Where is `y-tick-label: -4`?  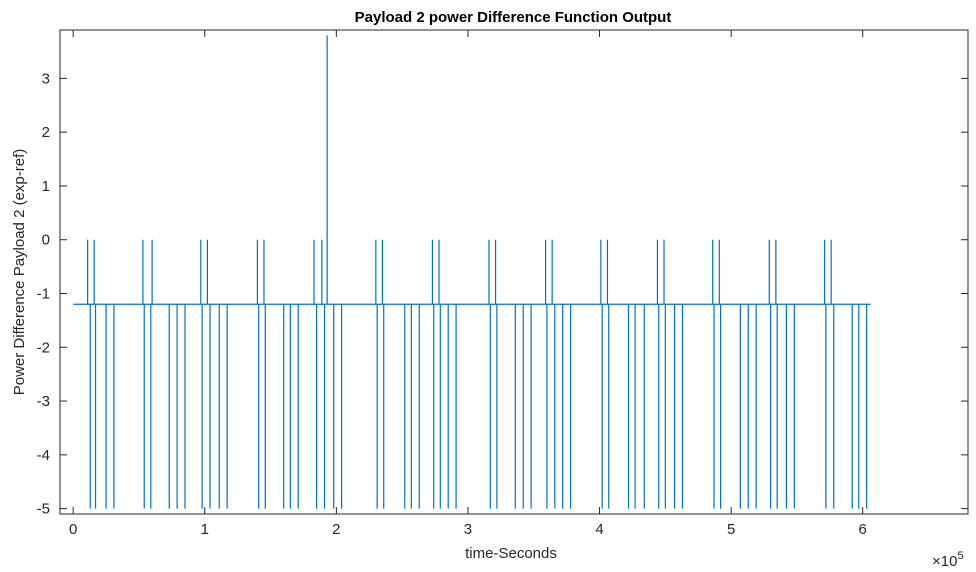 y-tick-label: -4 is located at coordinates (43, 455).